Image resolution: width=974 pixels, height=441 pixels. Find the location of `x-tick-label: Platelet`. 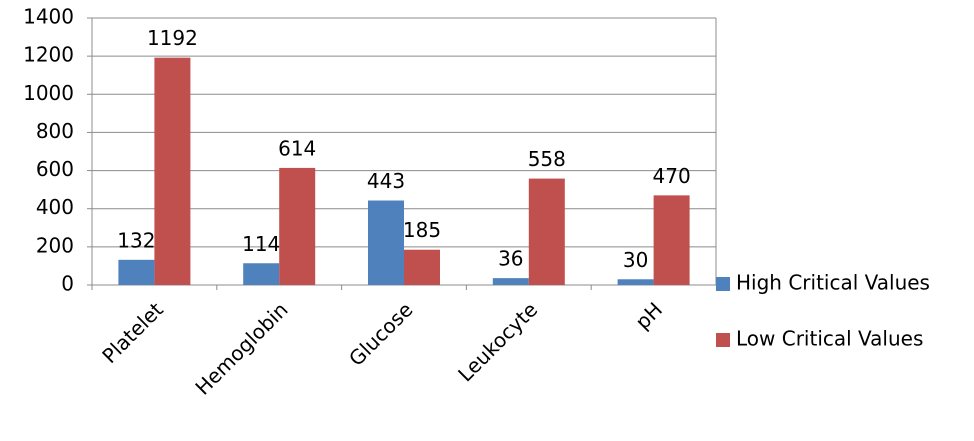

x-tick-label: Platelet is located at coordinates (132, 332).